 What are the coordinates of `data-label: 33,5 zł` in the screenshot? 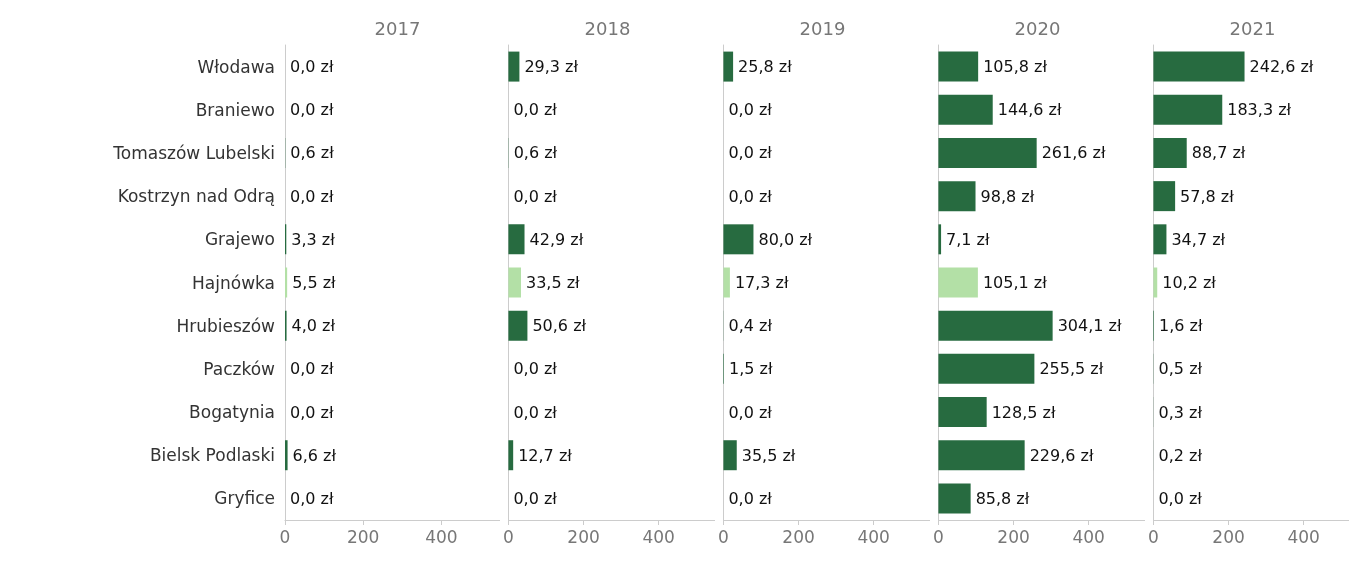 It's located at (553, 282).